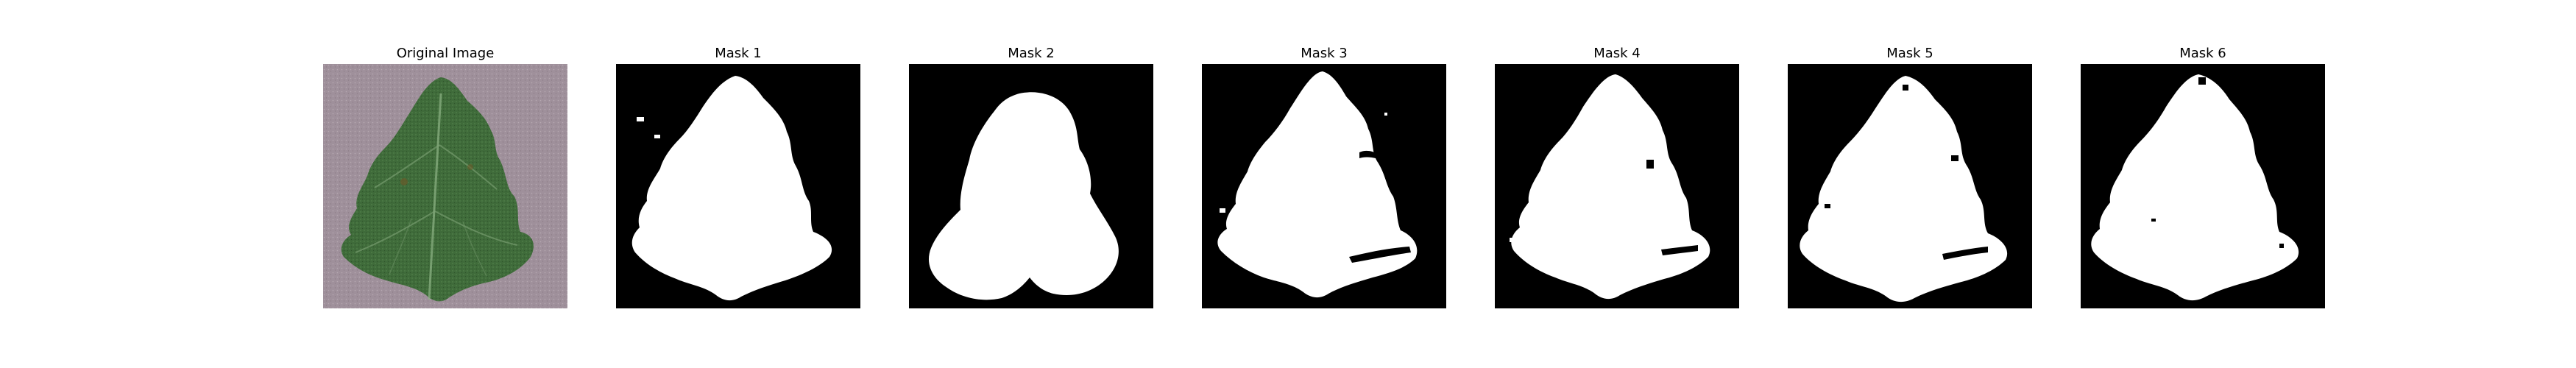 The height and width of the screenshot is (368, 2576). What do you see at coordinates (1031, 186) in the screenshot?
I see `mask-2-image` at bounding box center [1031, 186].